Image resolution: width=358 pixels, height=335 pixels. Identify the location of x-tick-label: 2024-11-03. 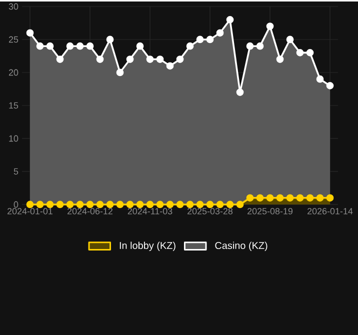
(150, 211).